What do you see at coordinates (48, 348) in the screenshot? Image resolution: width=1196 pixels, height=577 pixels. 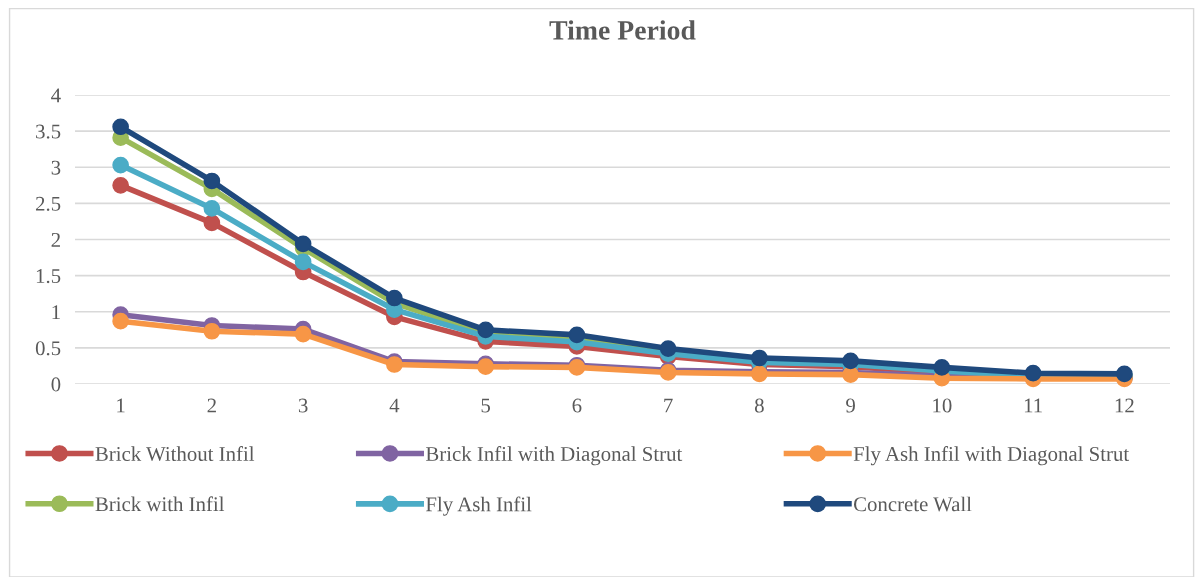 I see `y-tick-label: 0.5` at bounding box center [48, 348].